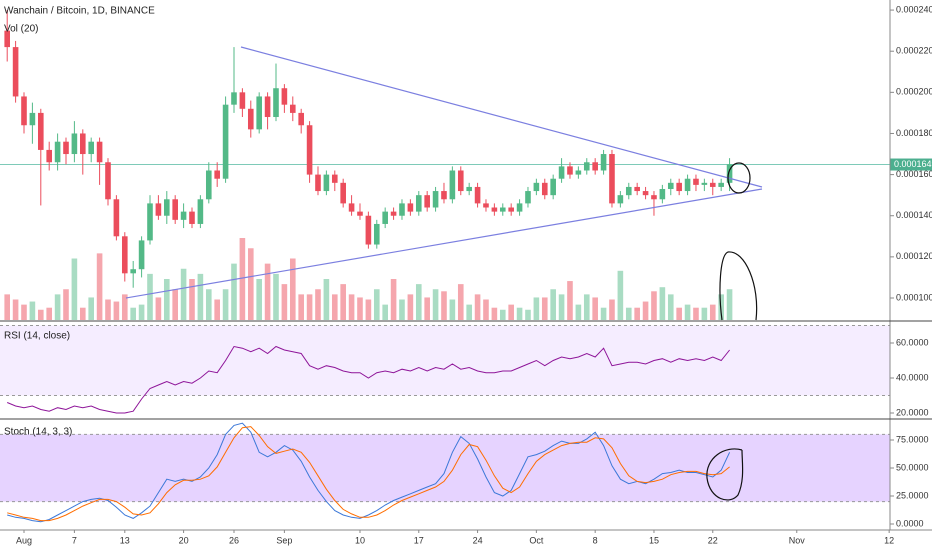 This screenshot has width=932, height=550. I want to click on y-tick-label: 60.0000, so click(912, 342).